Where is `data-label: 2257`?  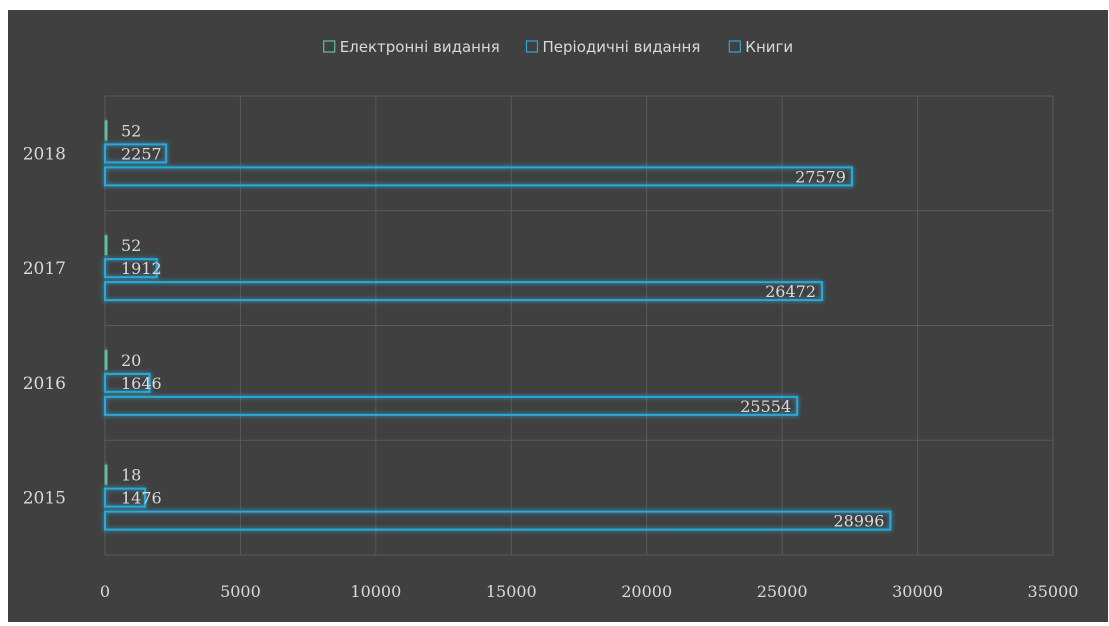
data-label: 2257 is located at coordinates (141, 153).